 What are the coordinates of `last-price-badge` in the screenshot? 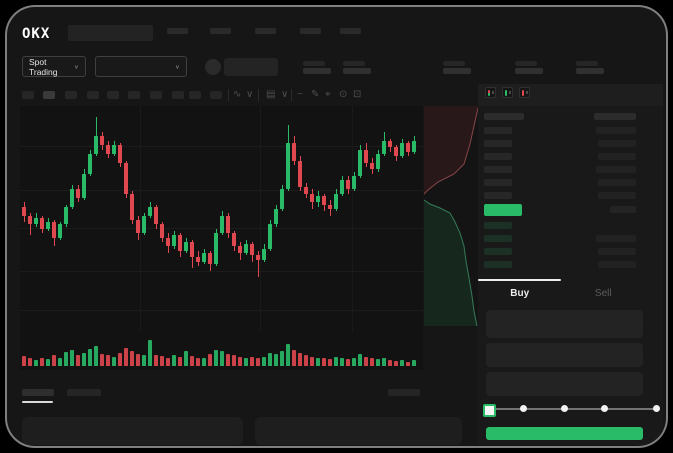 It's located at (503, 210).